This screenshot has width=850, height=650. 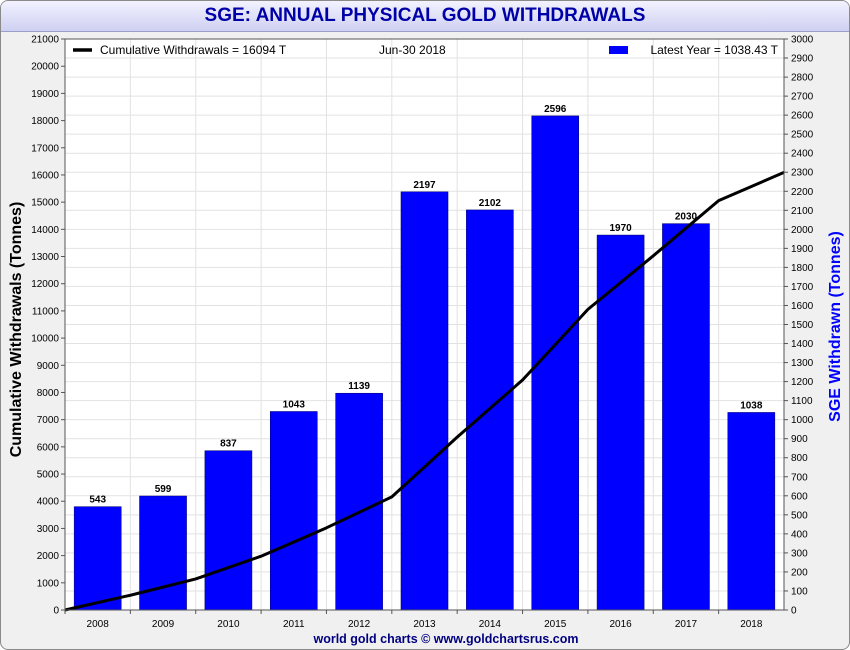 I want to click on x-tick-label: 2011, so click(x=294, y=624).